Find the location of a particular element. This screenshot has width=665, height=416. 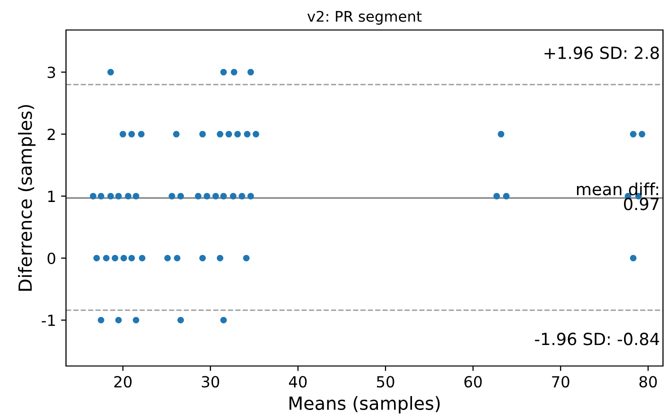

y-tick-label: -1 is located at coordinates (48, 320).